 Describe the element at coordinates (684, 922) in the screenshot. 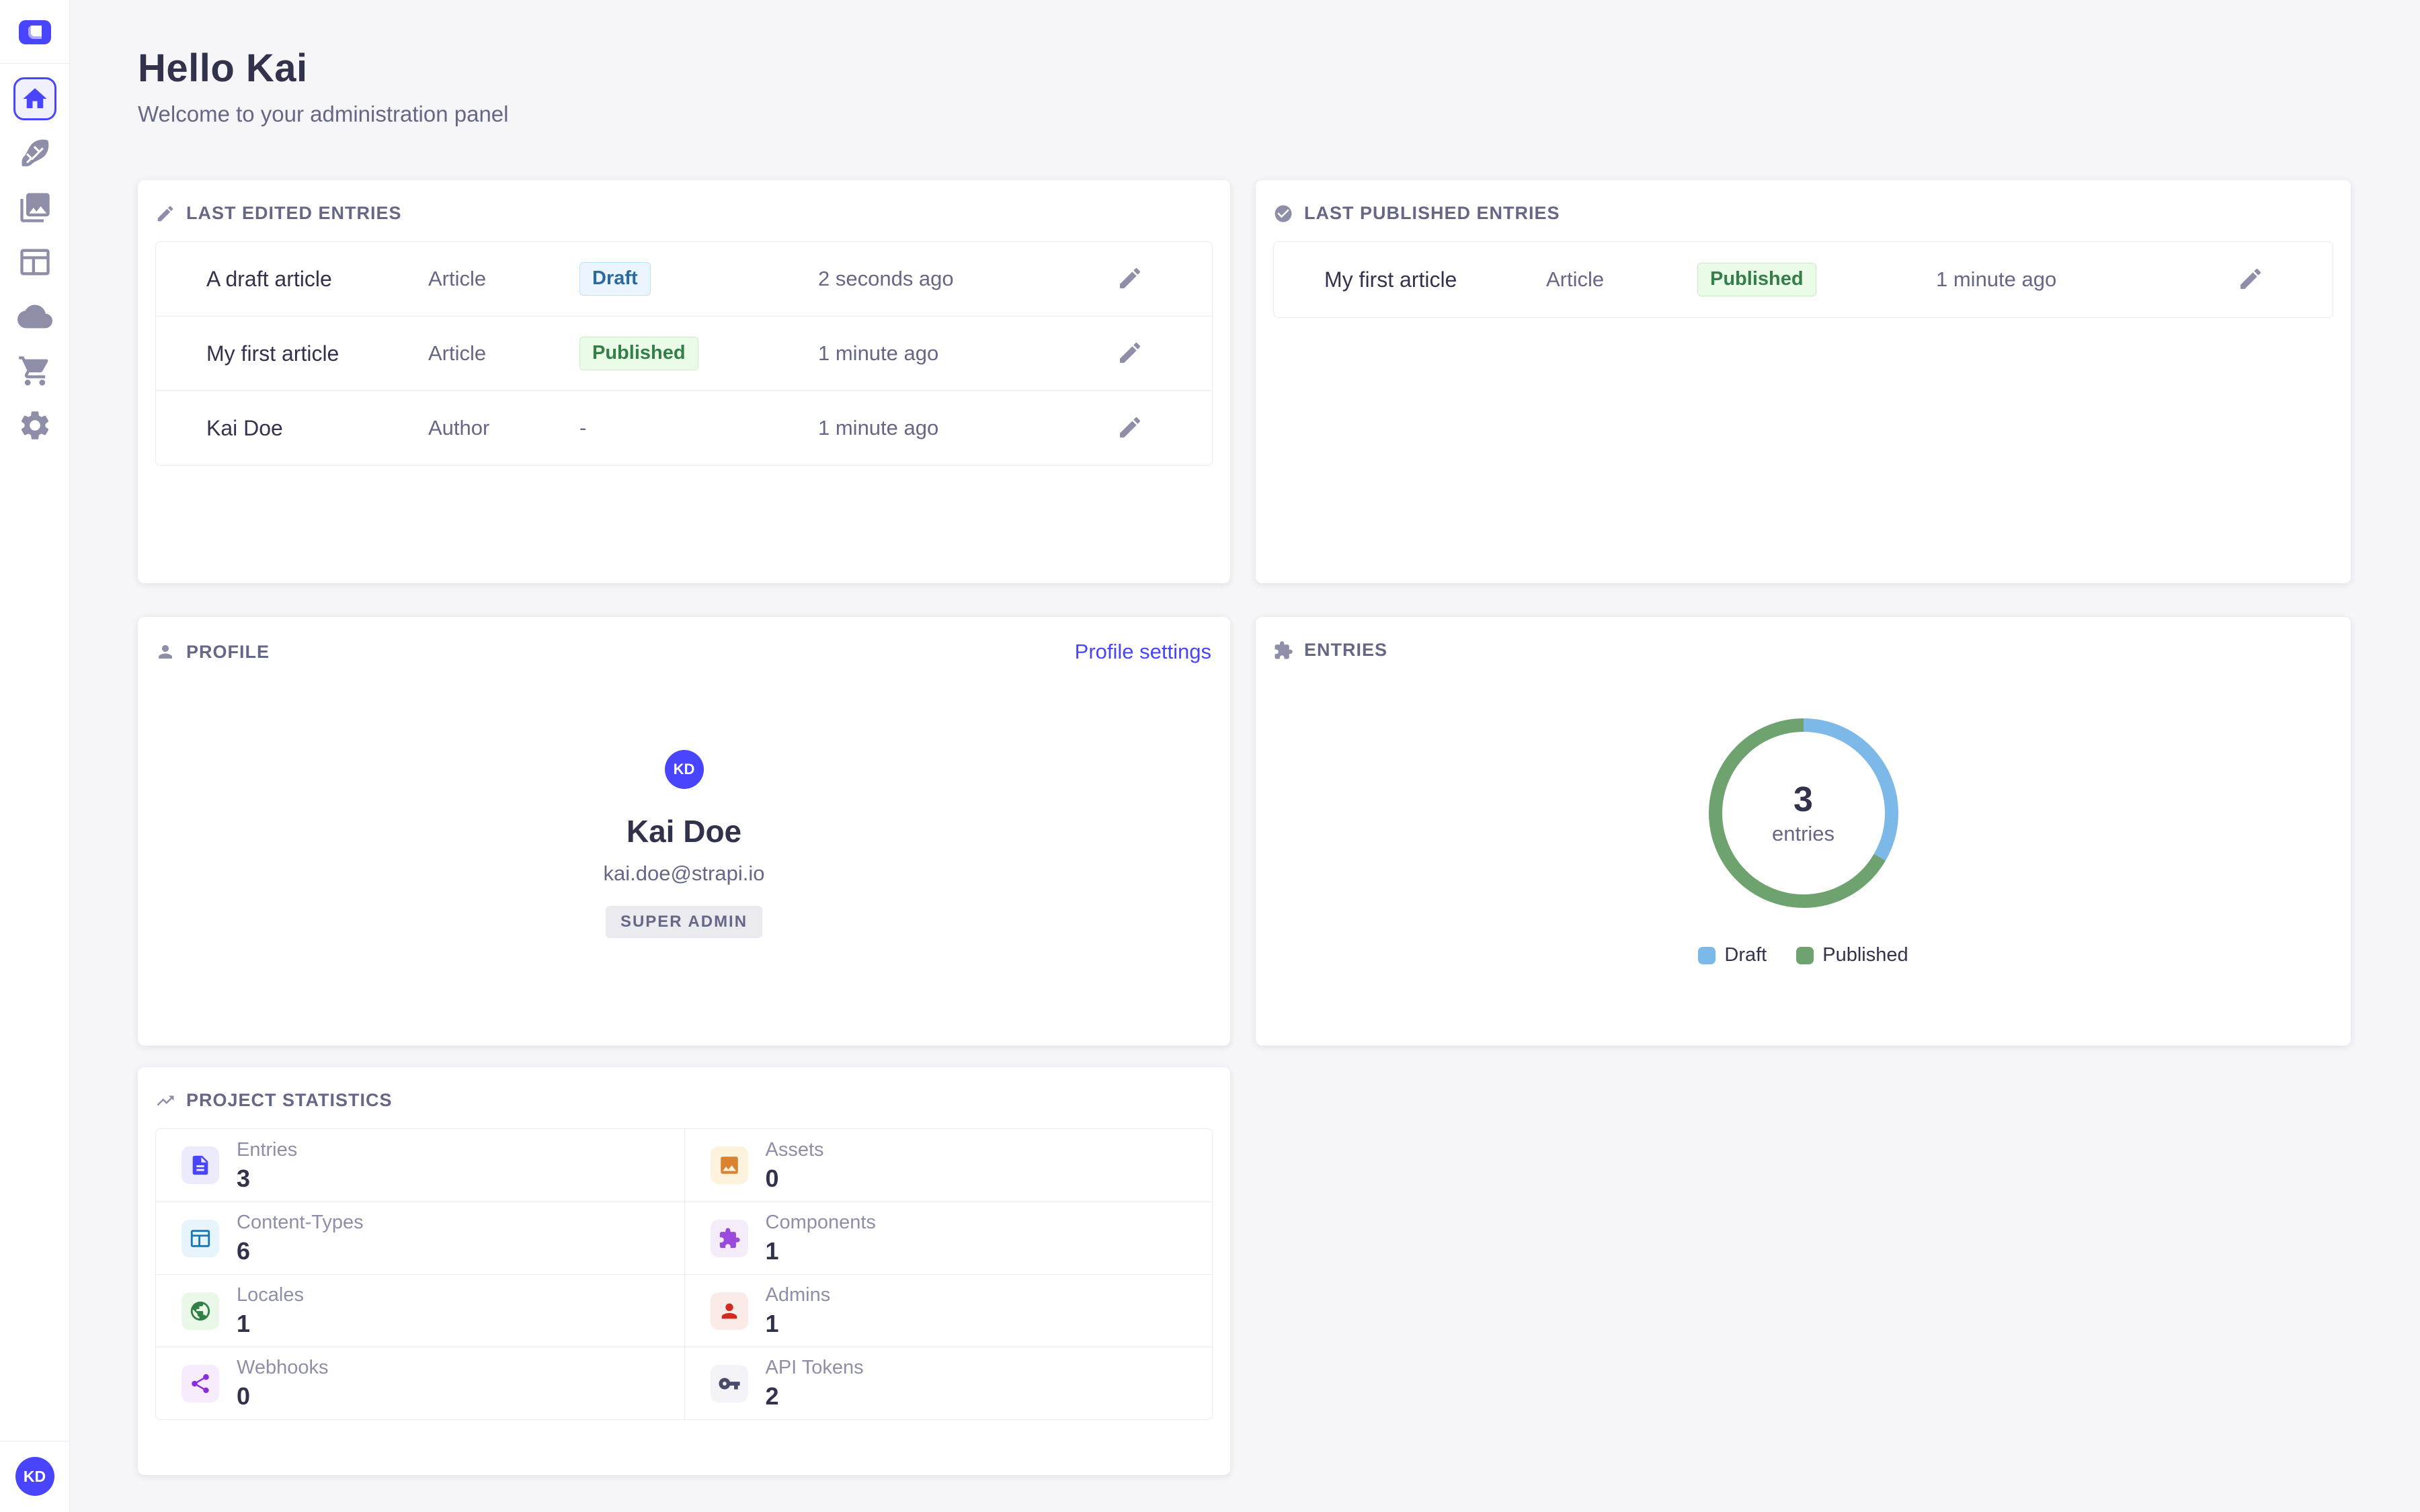

I see `profile-role-badge: SUPER ADMIN` at that location.